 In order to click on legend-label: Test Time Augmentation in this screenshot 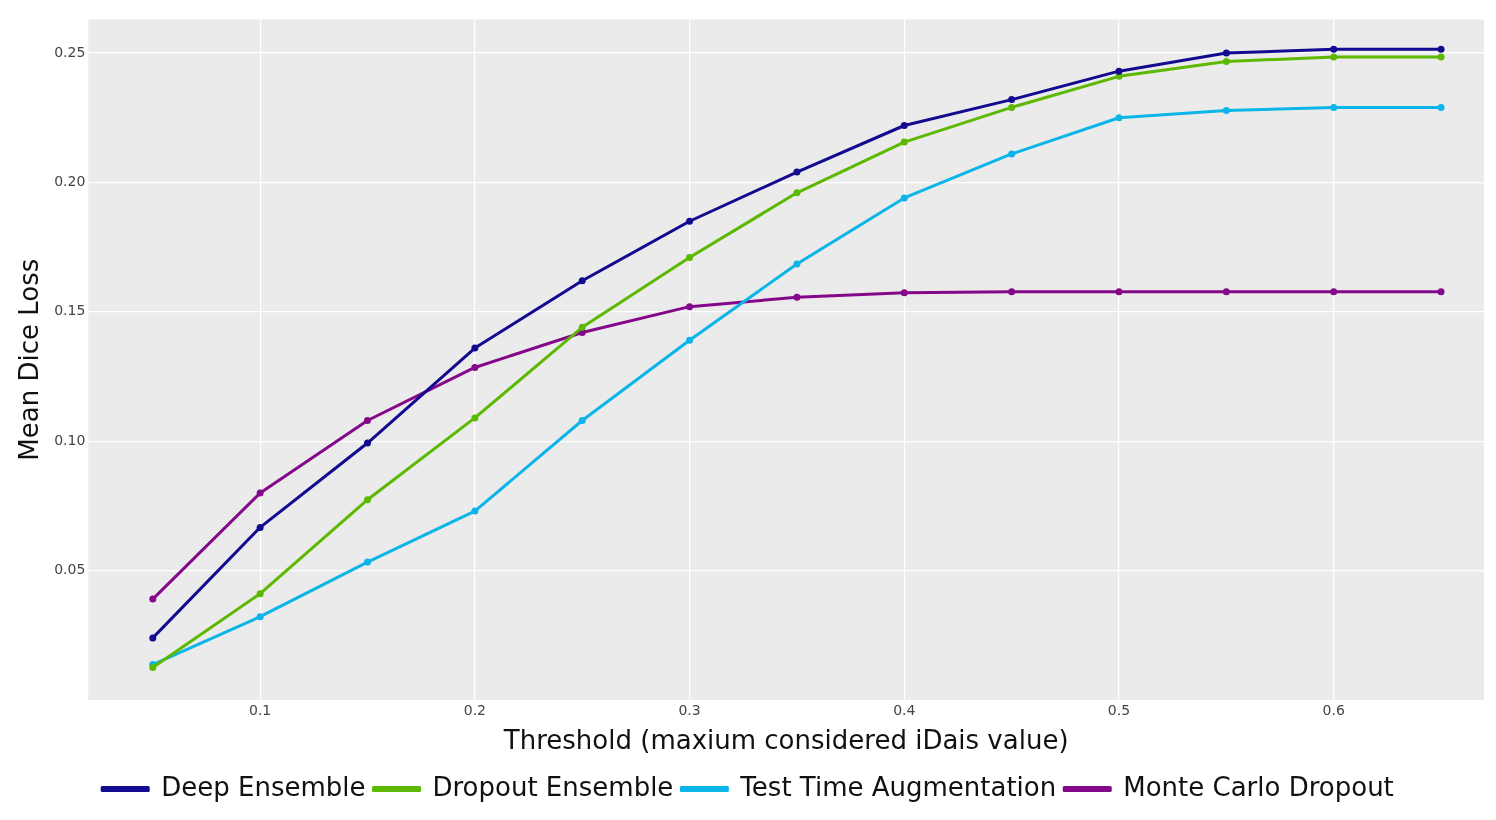, I will do `click(898, 786)`.